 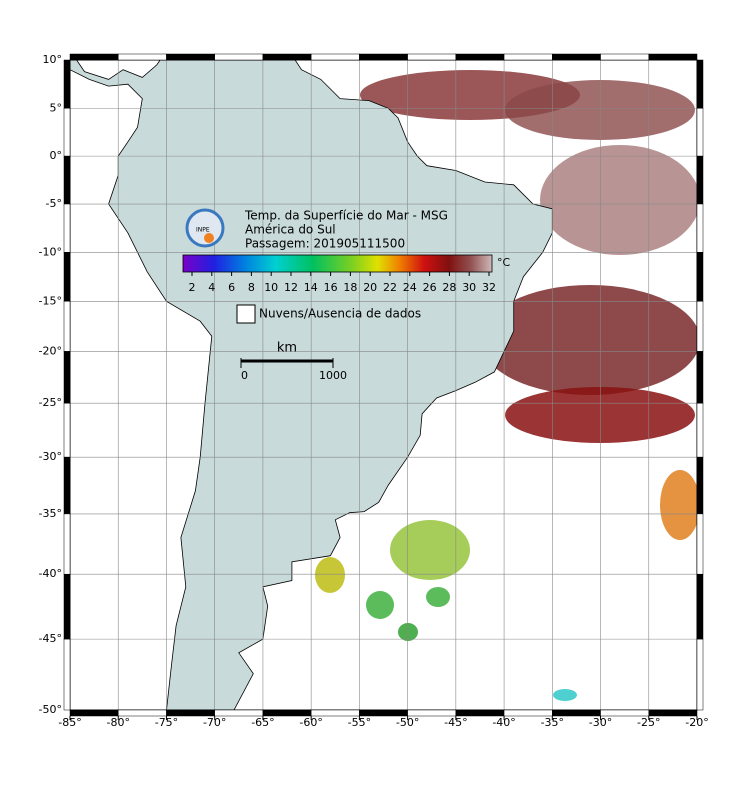 I want to click on colorbar, so click(x=337, y=263).